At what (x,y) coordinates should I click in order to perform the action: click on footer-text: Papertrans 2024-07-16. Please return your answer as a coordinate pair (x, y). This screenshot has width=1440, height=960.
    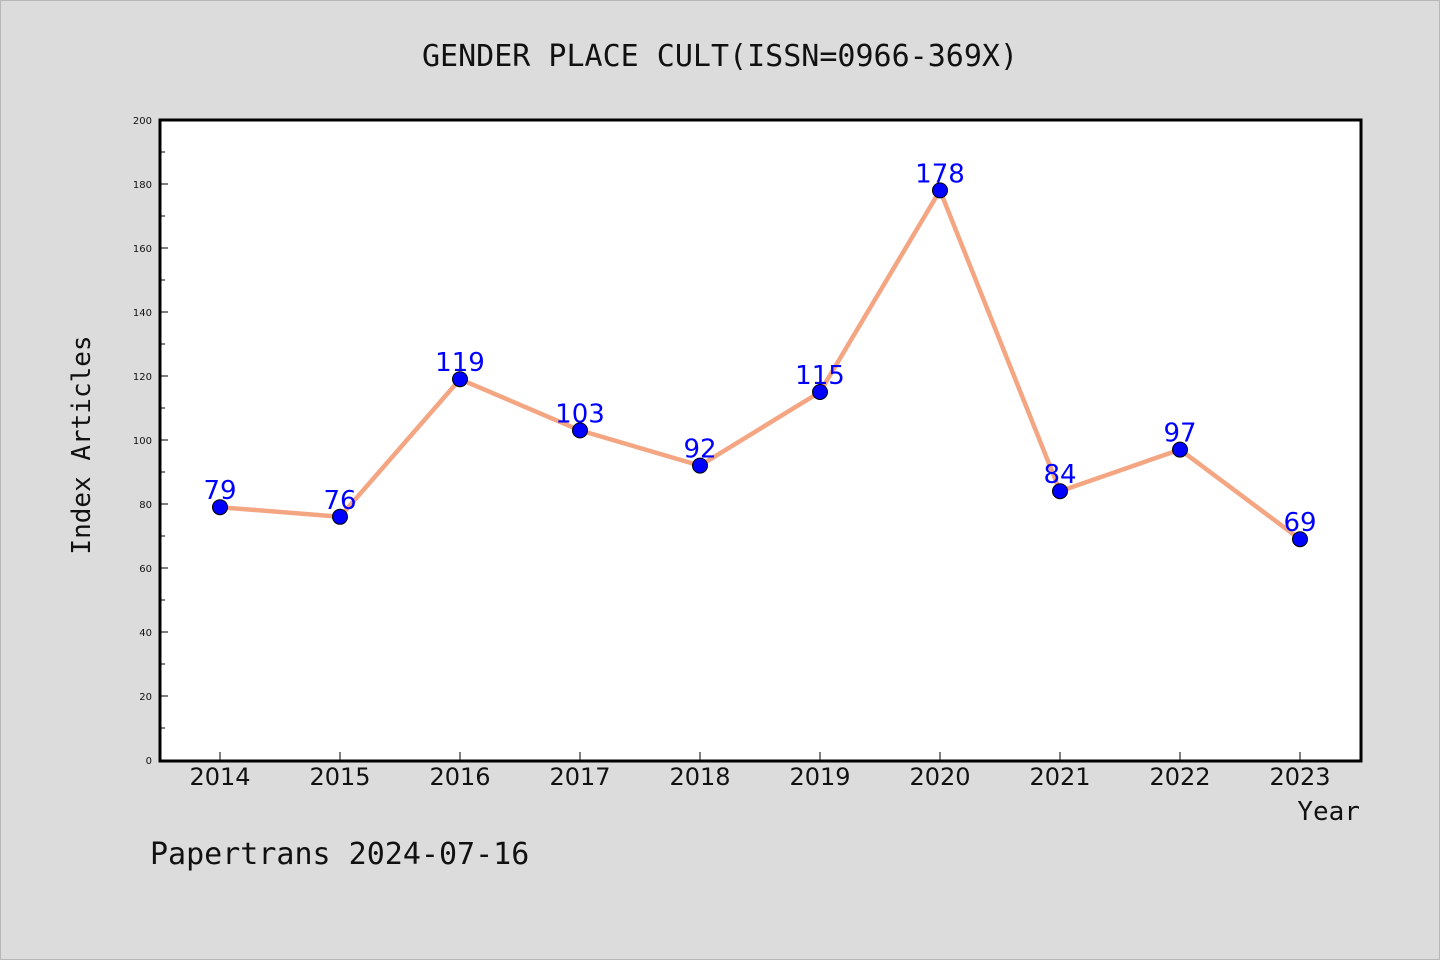
    Looking at the image, I should click on (339, 854).